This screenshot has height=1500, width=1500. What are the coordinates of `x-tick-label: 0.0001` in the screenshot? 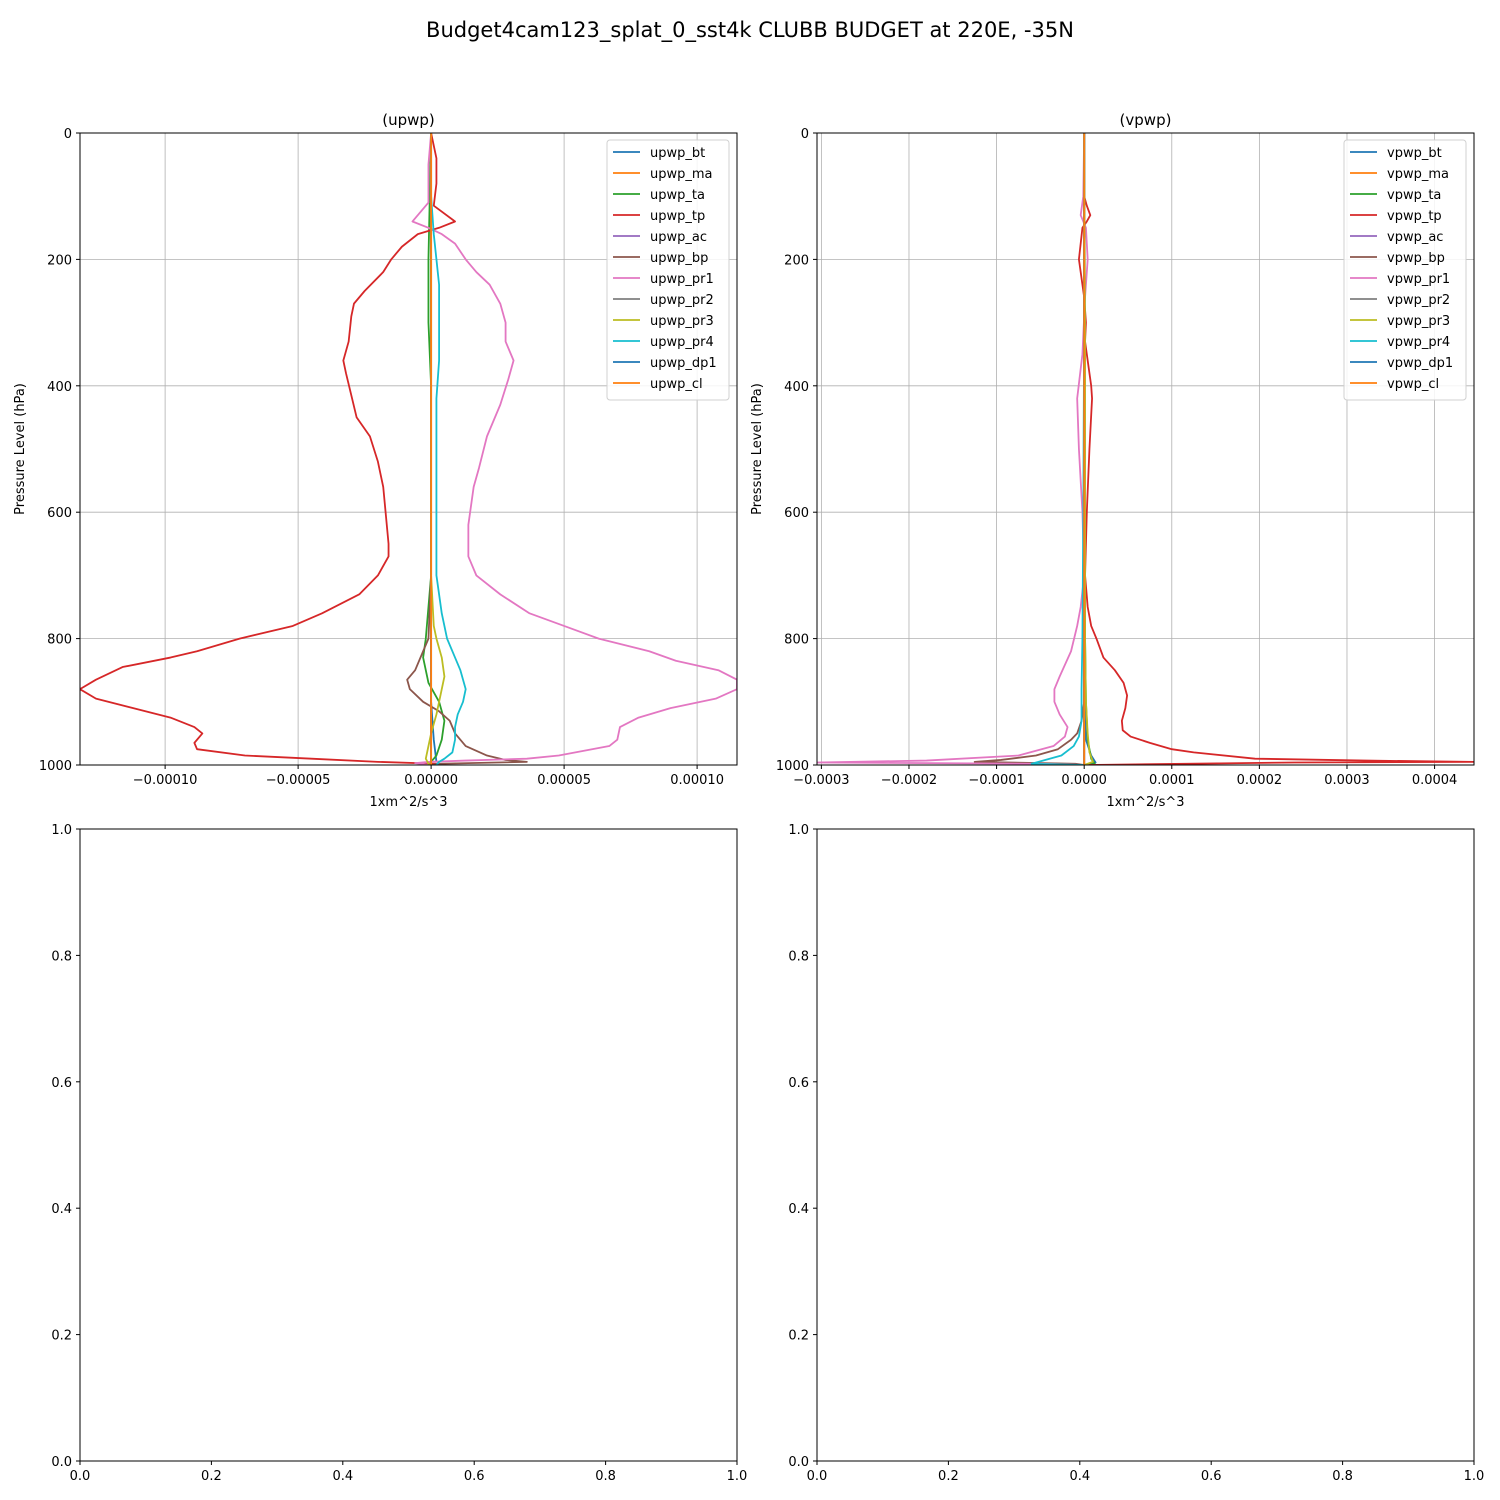 It's located at (1172, 780).